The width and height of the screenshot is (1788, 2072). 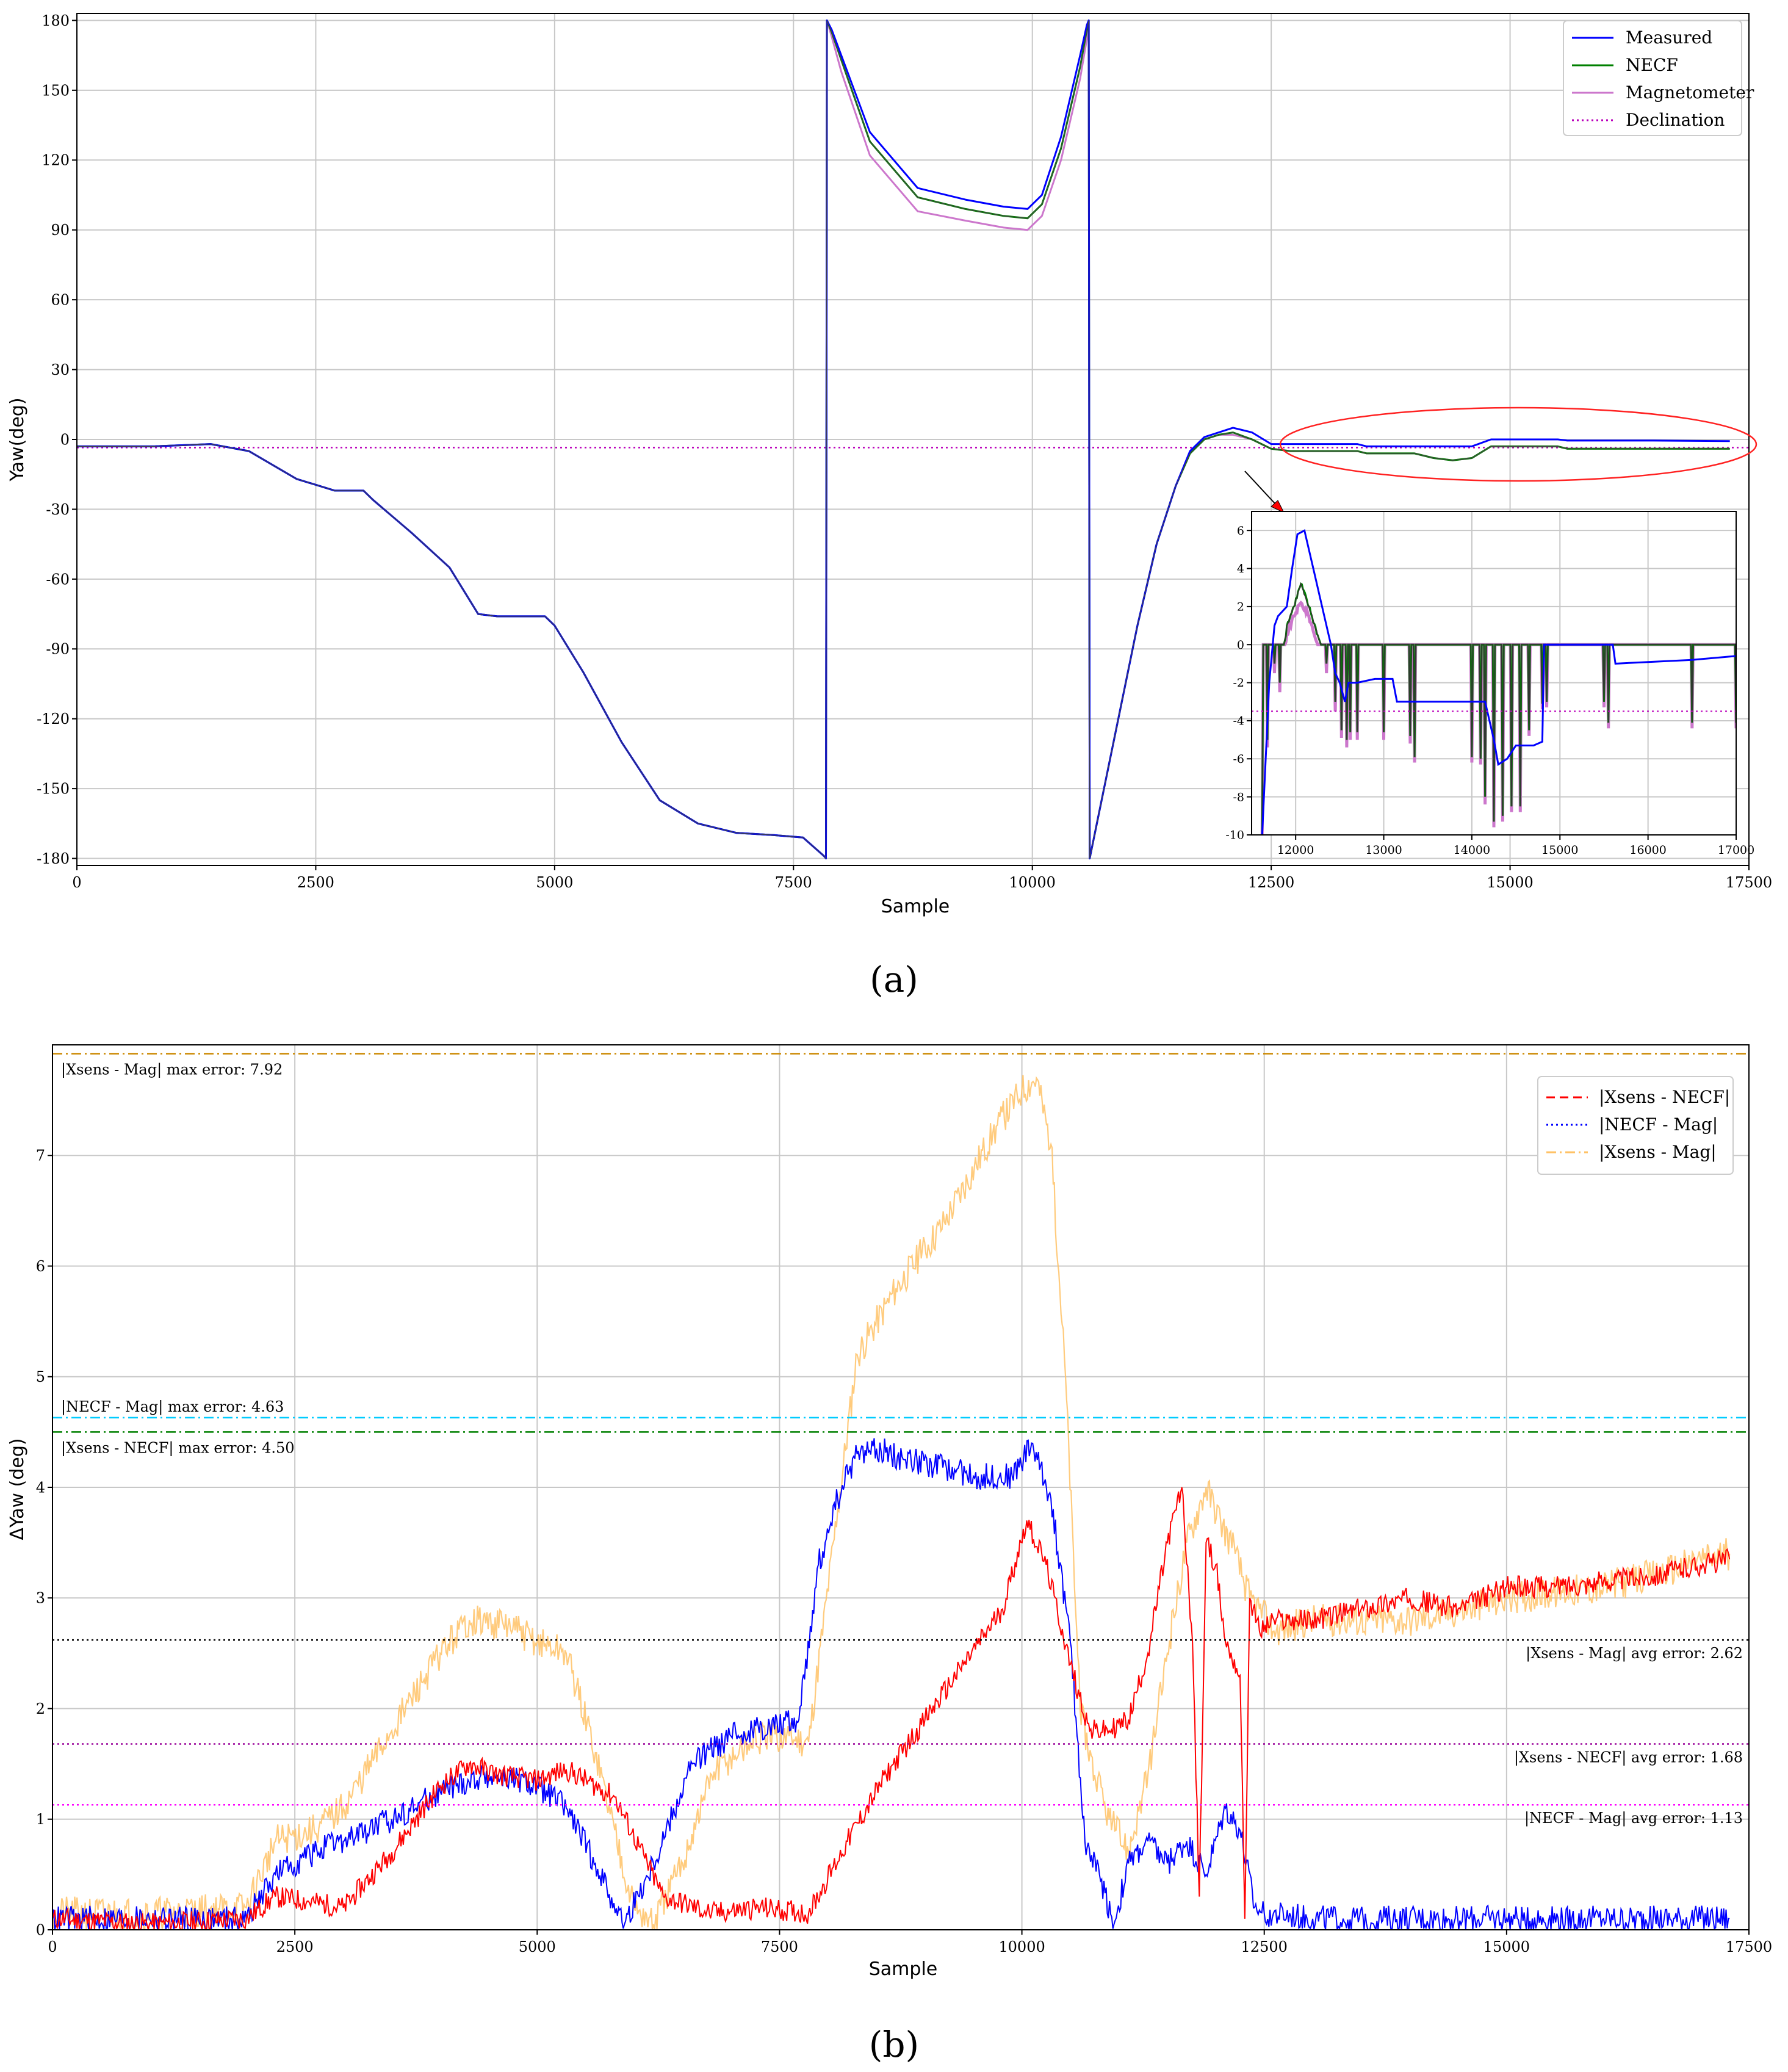 What do you see at coordinates (53, 859) in the screenshot?
I see `chart-a-y-tick-label: -180` at bounding box center [53, 859].